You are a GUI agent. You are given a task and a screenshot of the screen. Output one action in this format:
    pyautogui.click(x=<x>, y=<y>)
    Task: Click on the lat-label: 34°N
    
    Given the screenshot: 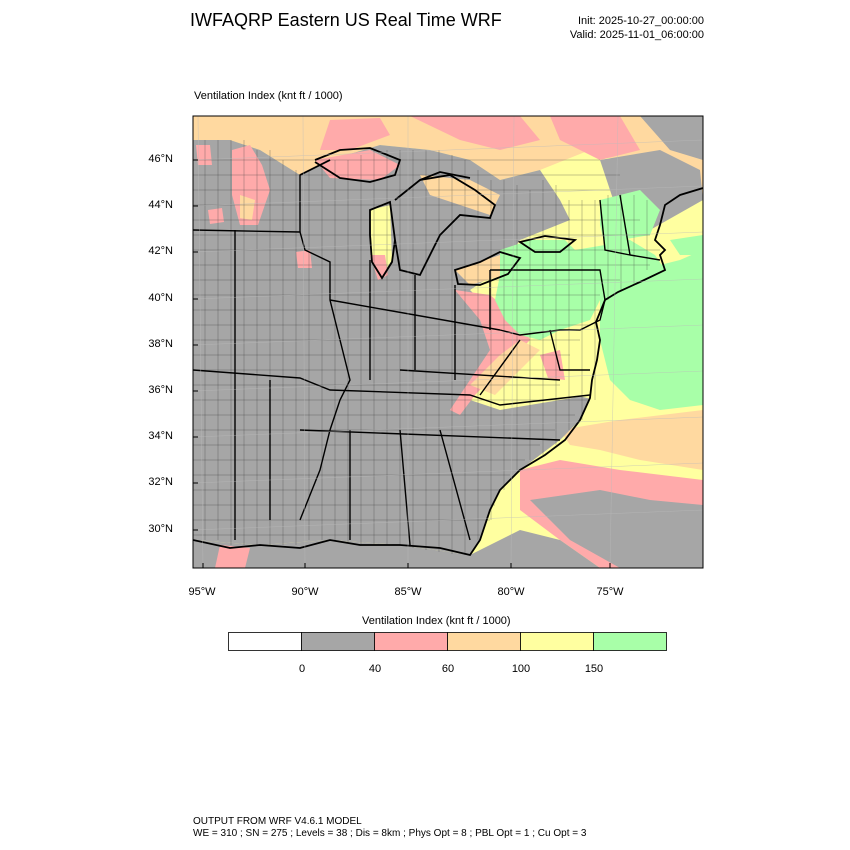 What is the action you would take?
    pyautogui.click(x=160, y=436)
    